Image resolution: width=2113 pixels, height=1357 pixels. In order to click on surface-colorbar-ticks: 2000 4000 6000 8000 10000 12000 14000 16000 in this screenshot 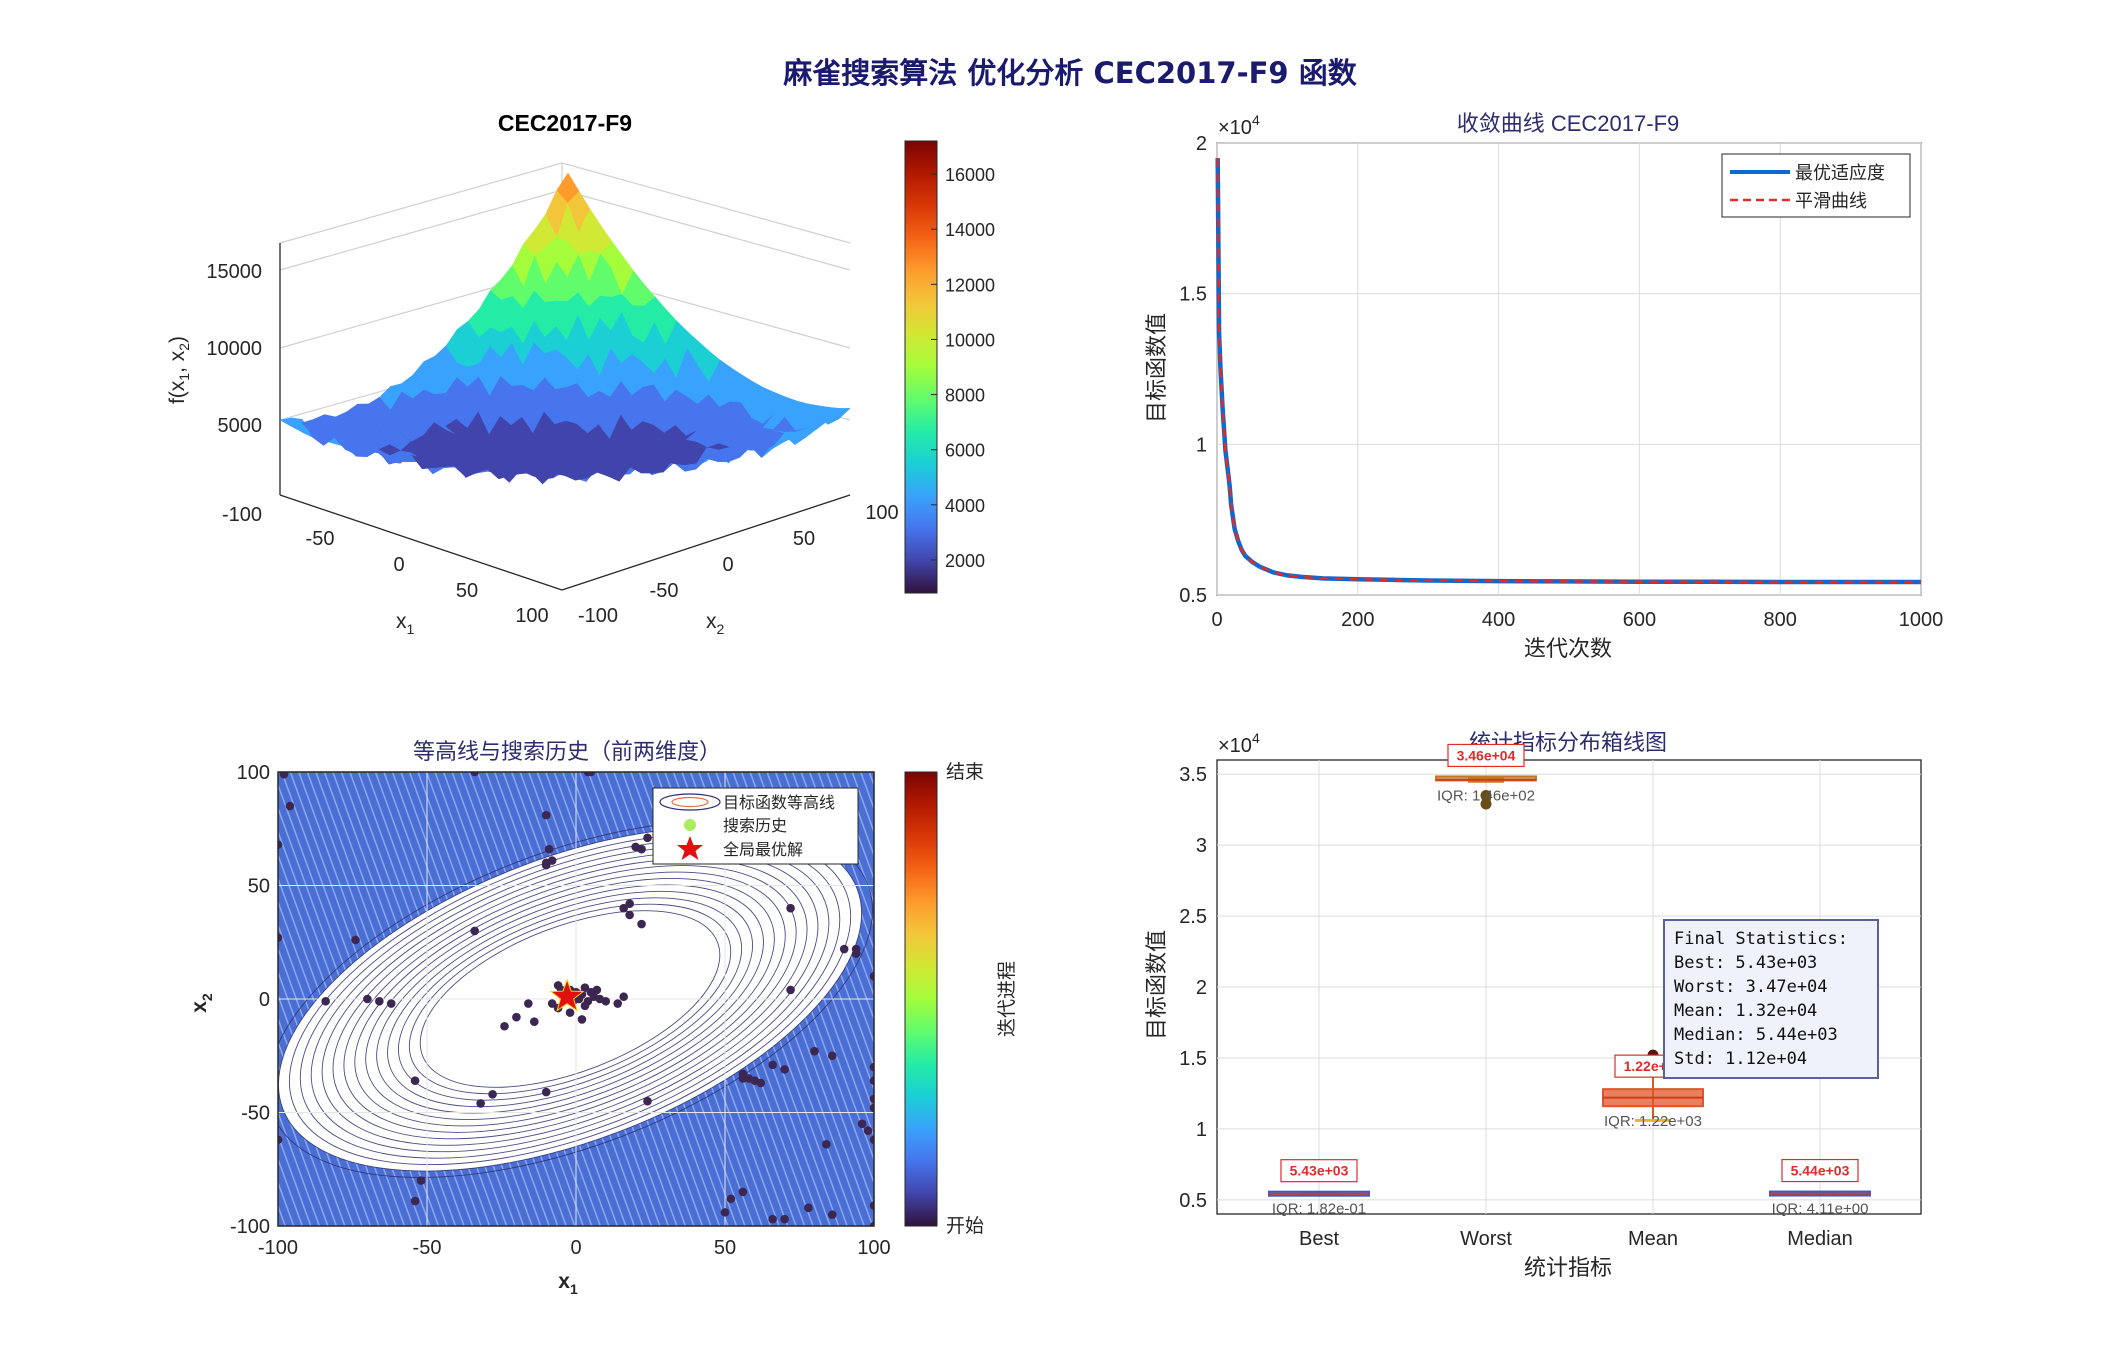, I will do `click(963, 368)`.